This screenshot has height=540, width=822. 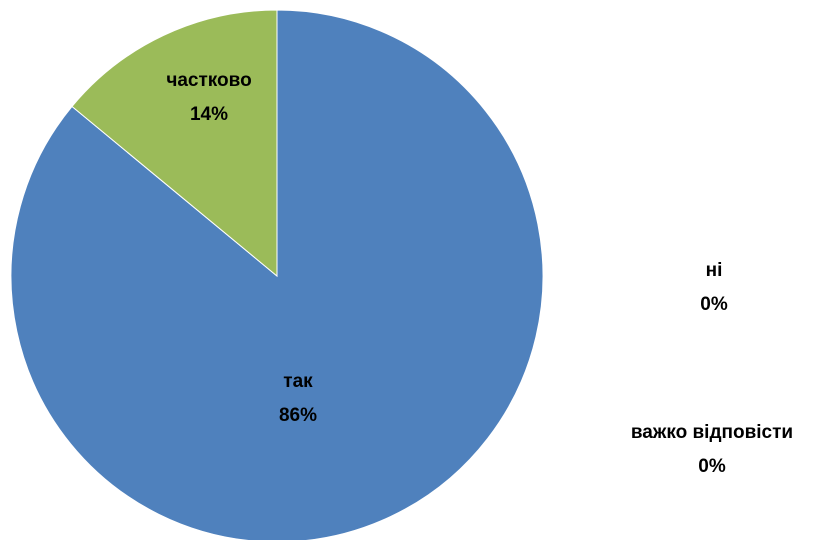 What do you see at coordinates (208, 97) in the screenshot?
I see `slice-label-1: частково 14%` at bounding box center [208, 97].